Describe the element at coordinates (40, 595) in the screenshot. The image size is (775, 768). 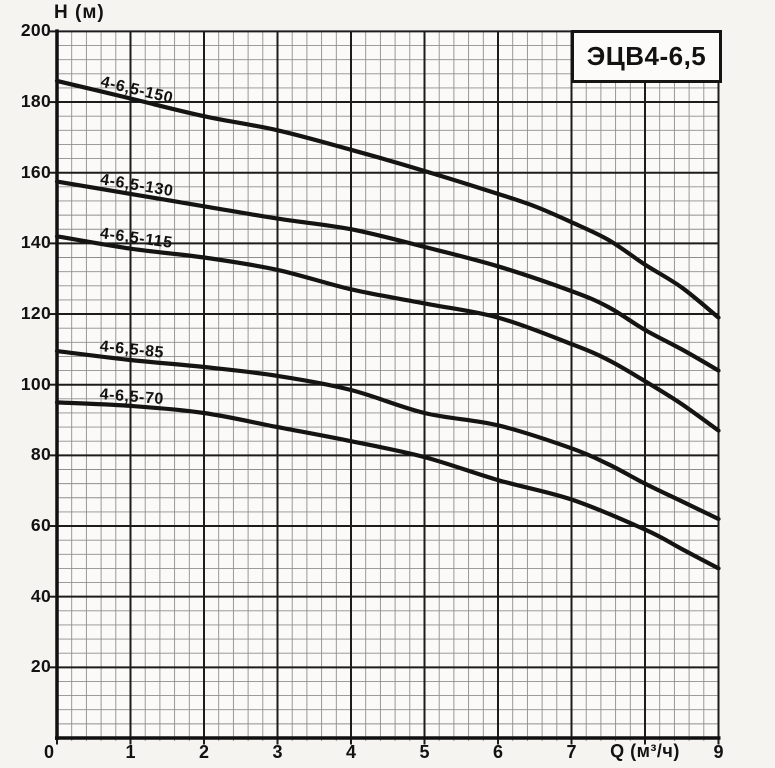
I see `y-tick-label: 40` at that location.